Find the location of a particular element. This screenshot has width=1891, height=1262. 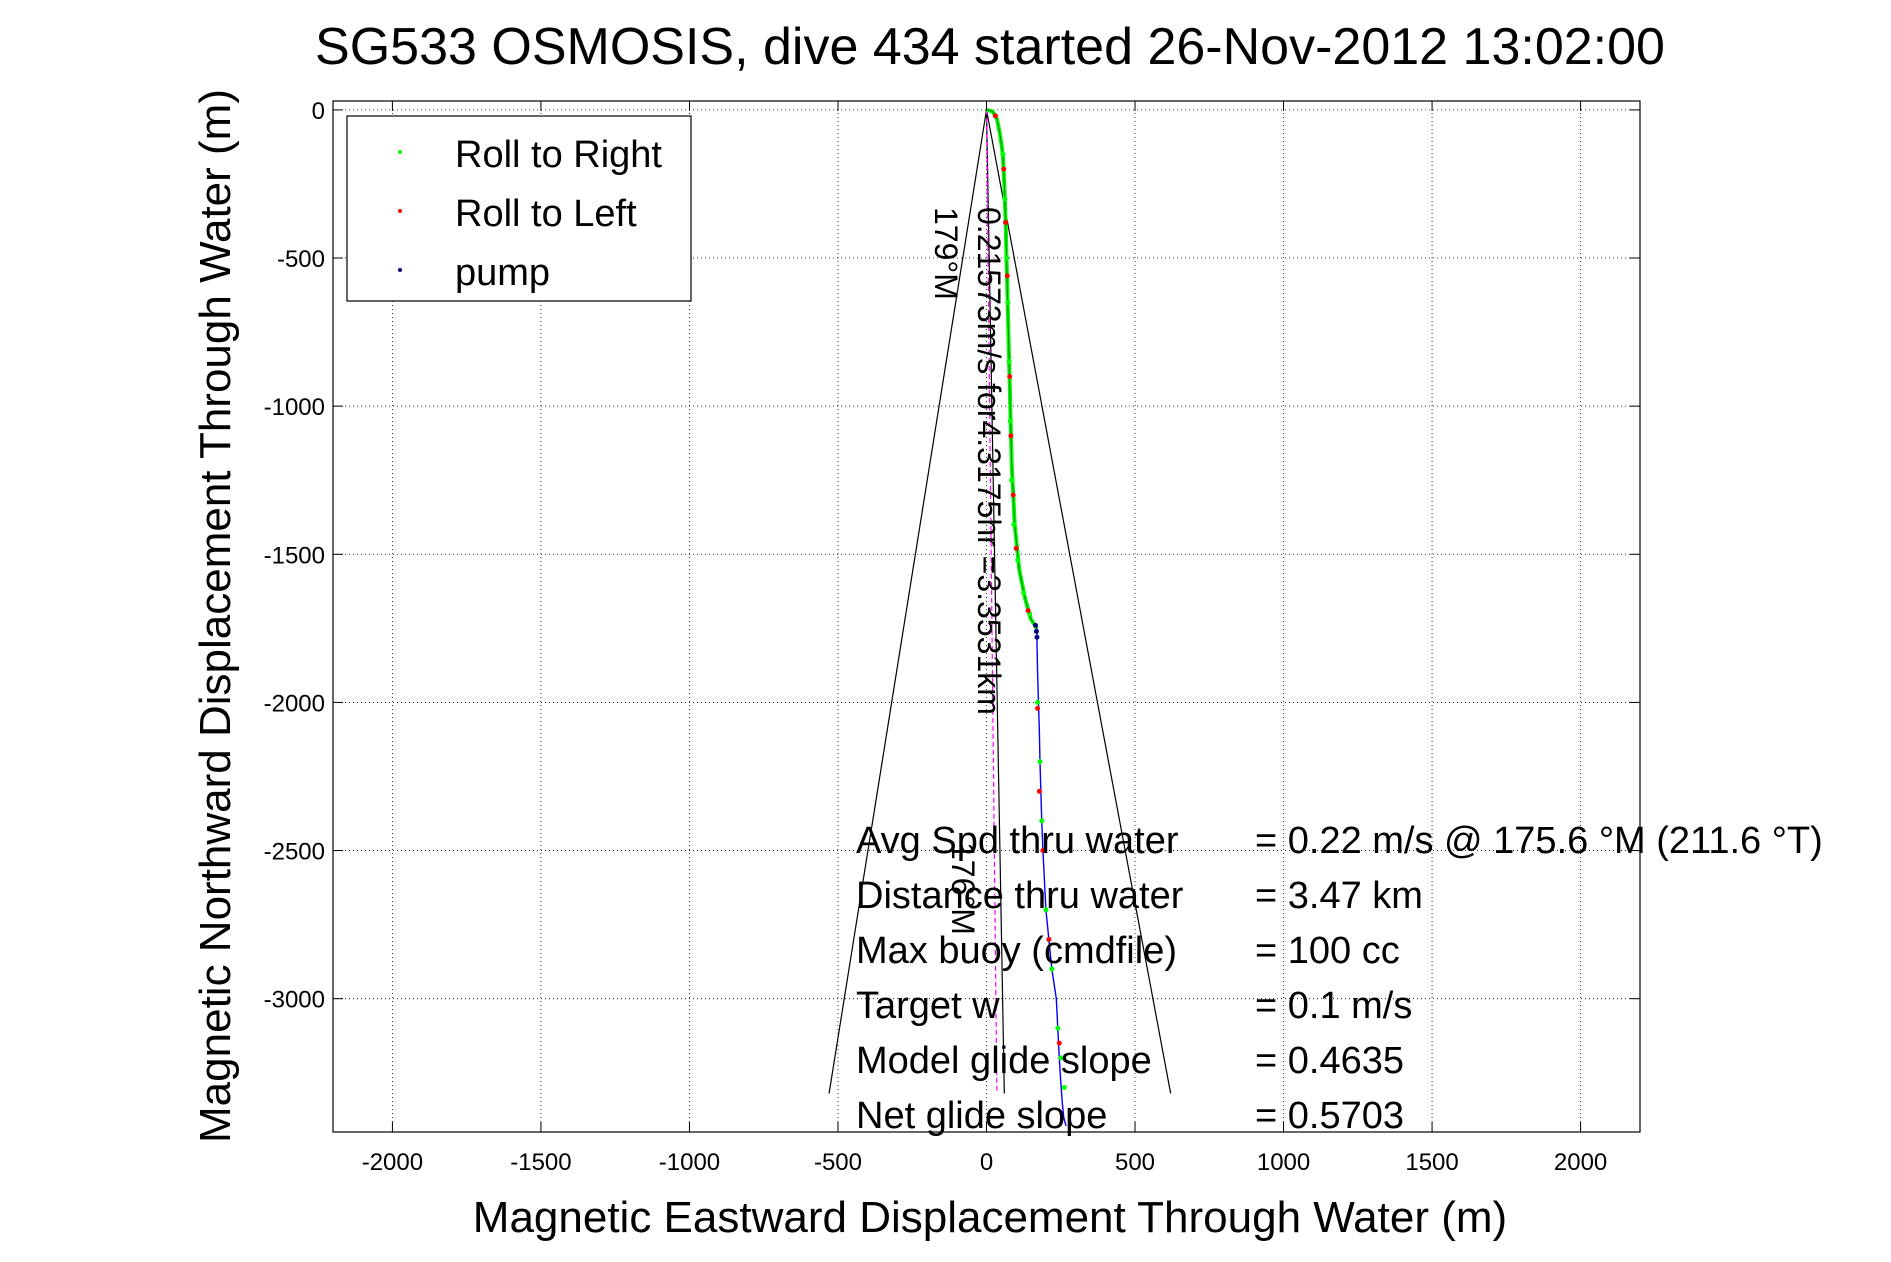

legend-label: pump is located at coordinates (502, 273).